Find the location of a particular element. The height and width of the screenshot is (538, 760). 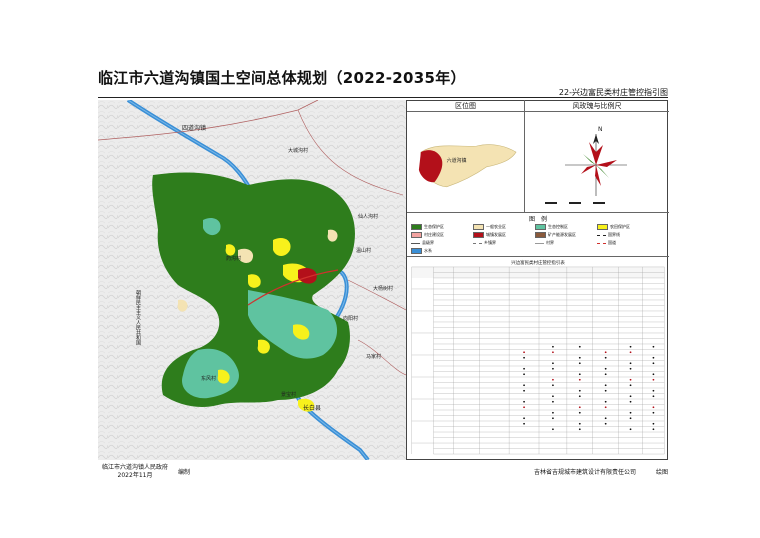

legend-label: 国道 is located at coordinates (612, 242).